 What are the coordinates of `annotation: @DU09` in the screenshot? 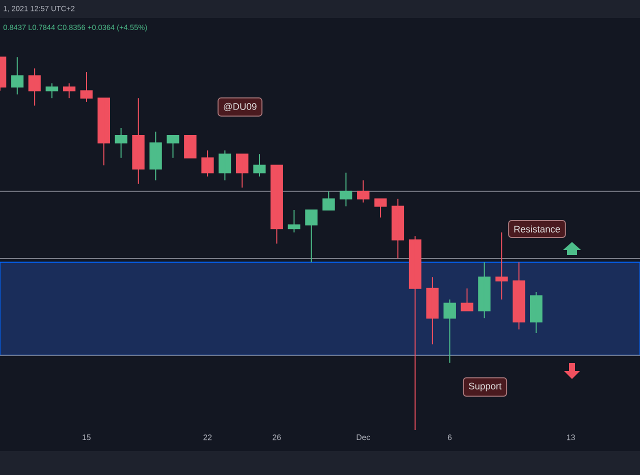 It's located at (240, 107).